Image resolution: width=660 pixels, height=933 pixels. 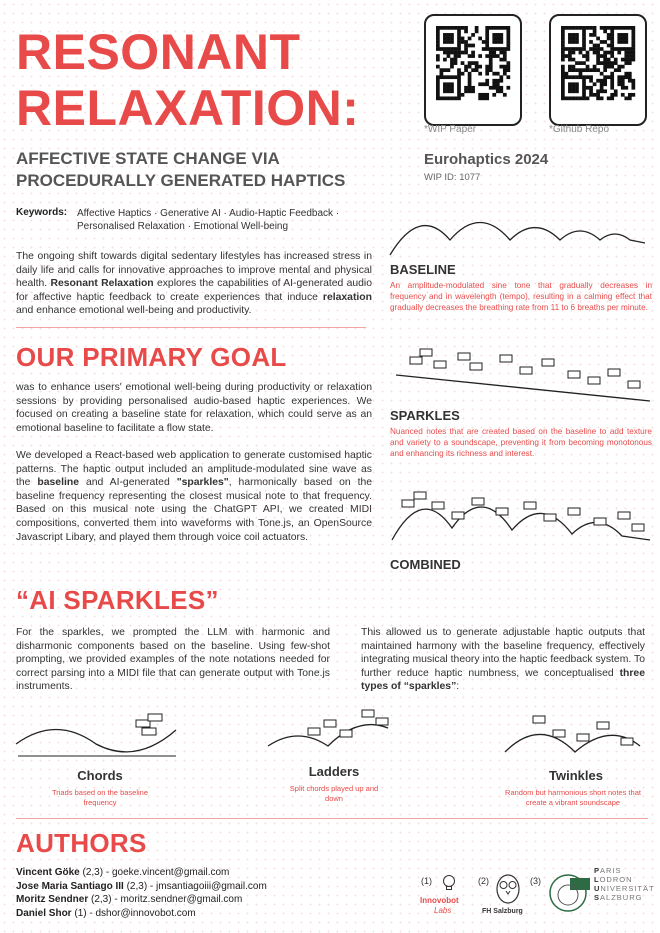 I want to click on plus-line-4: SALZBURG, so click(x=618, y=897).